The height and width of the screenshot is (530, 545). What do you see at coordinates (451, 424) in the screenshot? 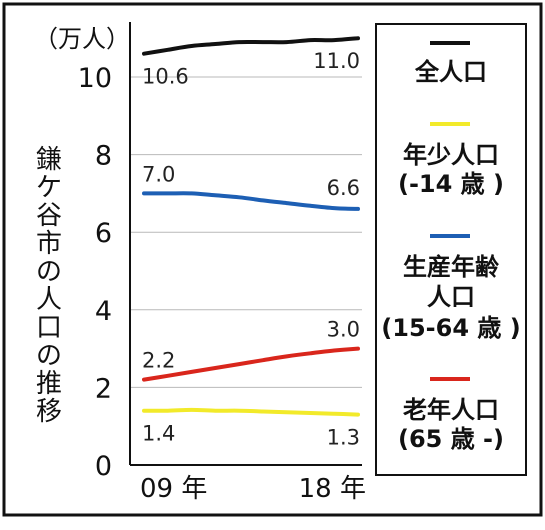
I see `legend-label-3: 老年人口(65 歳 -)` at bounding box center [451, 424].